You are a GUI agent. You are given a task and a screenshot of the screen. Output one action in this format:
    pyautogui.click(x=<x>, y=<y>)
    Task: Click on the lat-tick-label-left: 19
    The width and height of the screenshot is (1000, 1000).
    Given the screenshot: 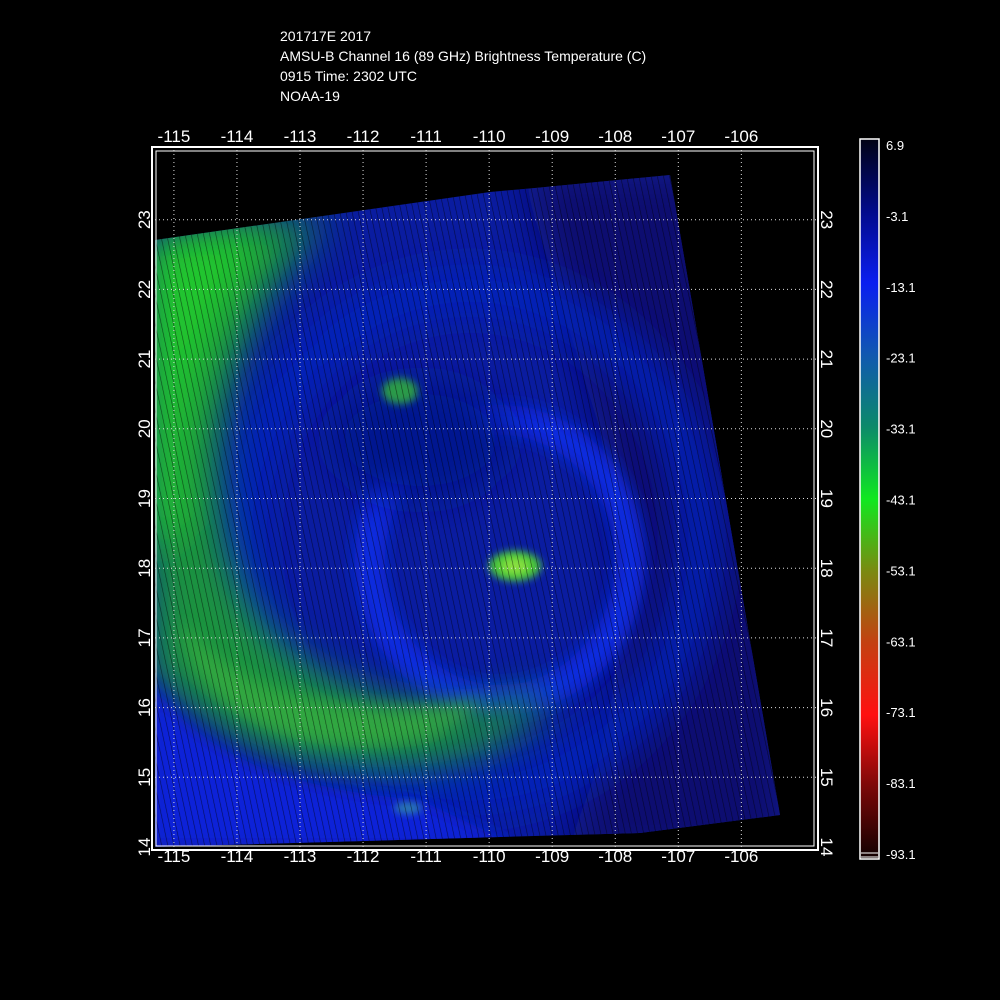 What is the action you would take?
    pyautogui.click(x=144, y=498)
    